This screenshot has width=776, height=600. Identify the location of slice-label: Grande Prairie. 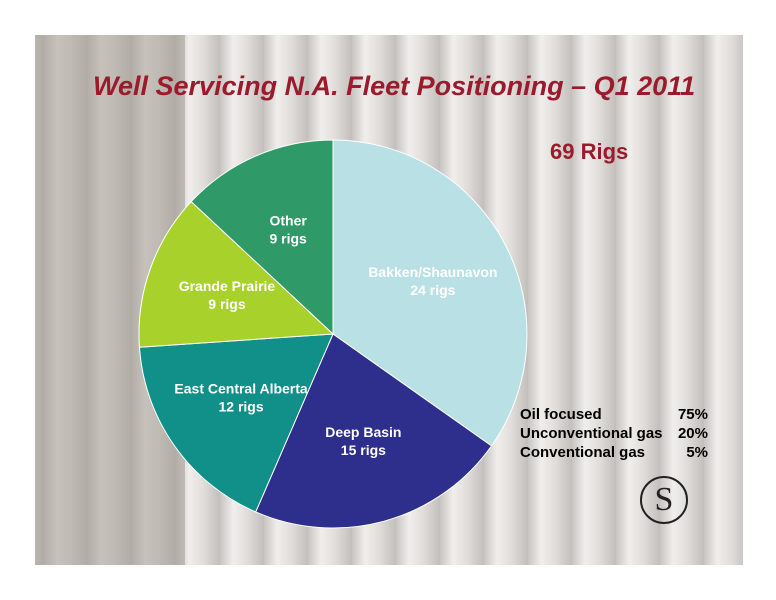
(227, 286).